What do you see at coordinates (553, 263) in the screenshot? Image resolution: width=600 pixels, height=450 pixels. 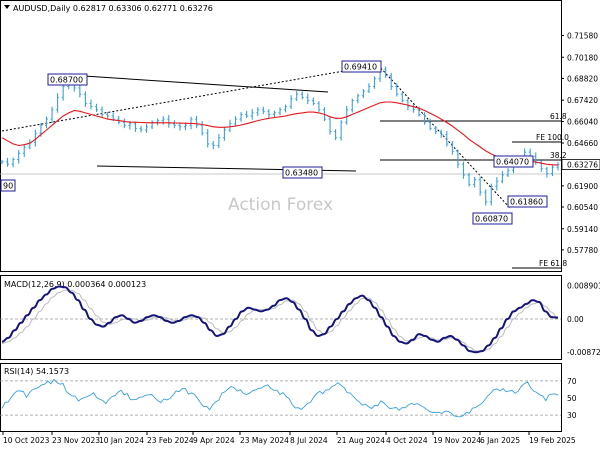 I see `fib-label-fe-61-8: FE 61.8` at bounding box center [553, 263].